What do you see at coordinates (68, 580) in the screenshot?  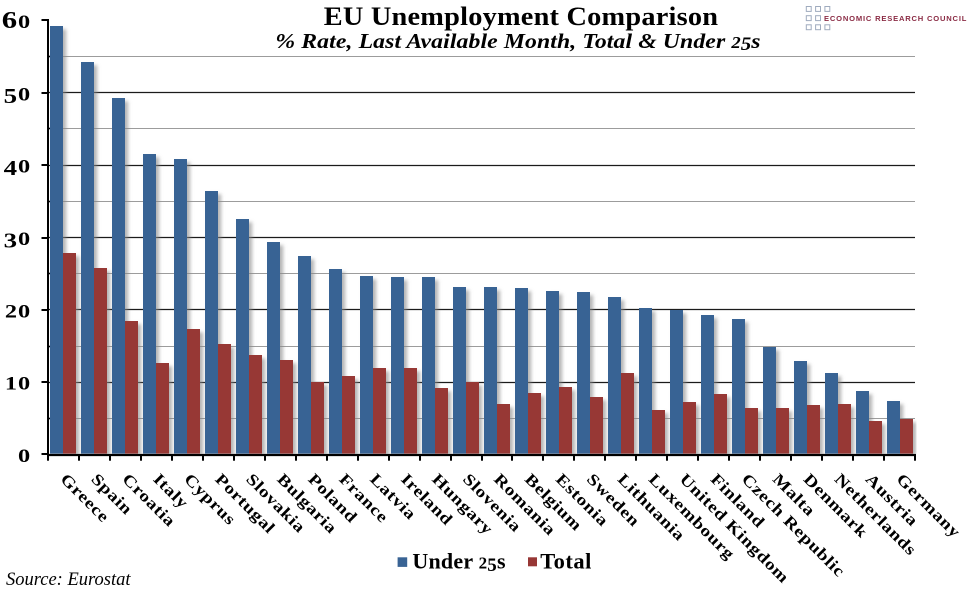 I see `svg-text: Source: Eurostat` at bounding box center [68, 580].